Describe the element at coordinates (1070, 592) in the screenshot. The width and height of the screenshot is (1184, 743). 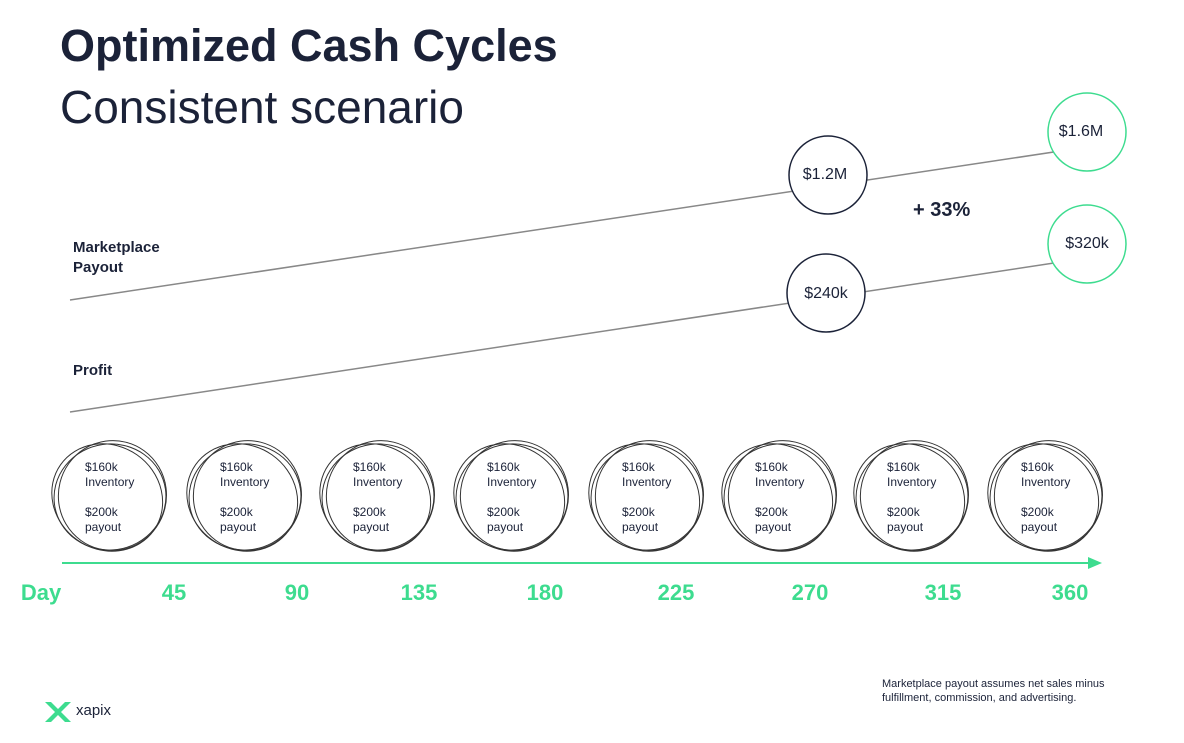
I see `day-label: 360` at that location.